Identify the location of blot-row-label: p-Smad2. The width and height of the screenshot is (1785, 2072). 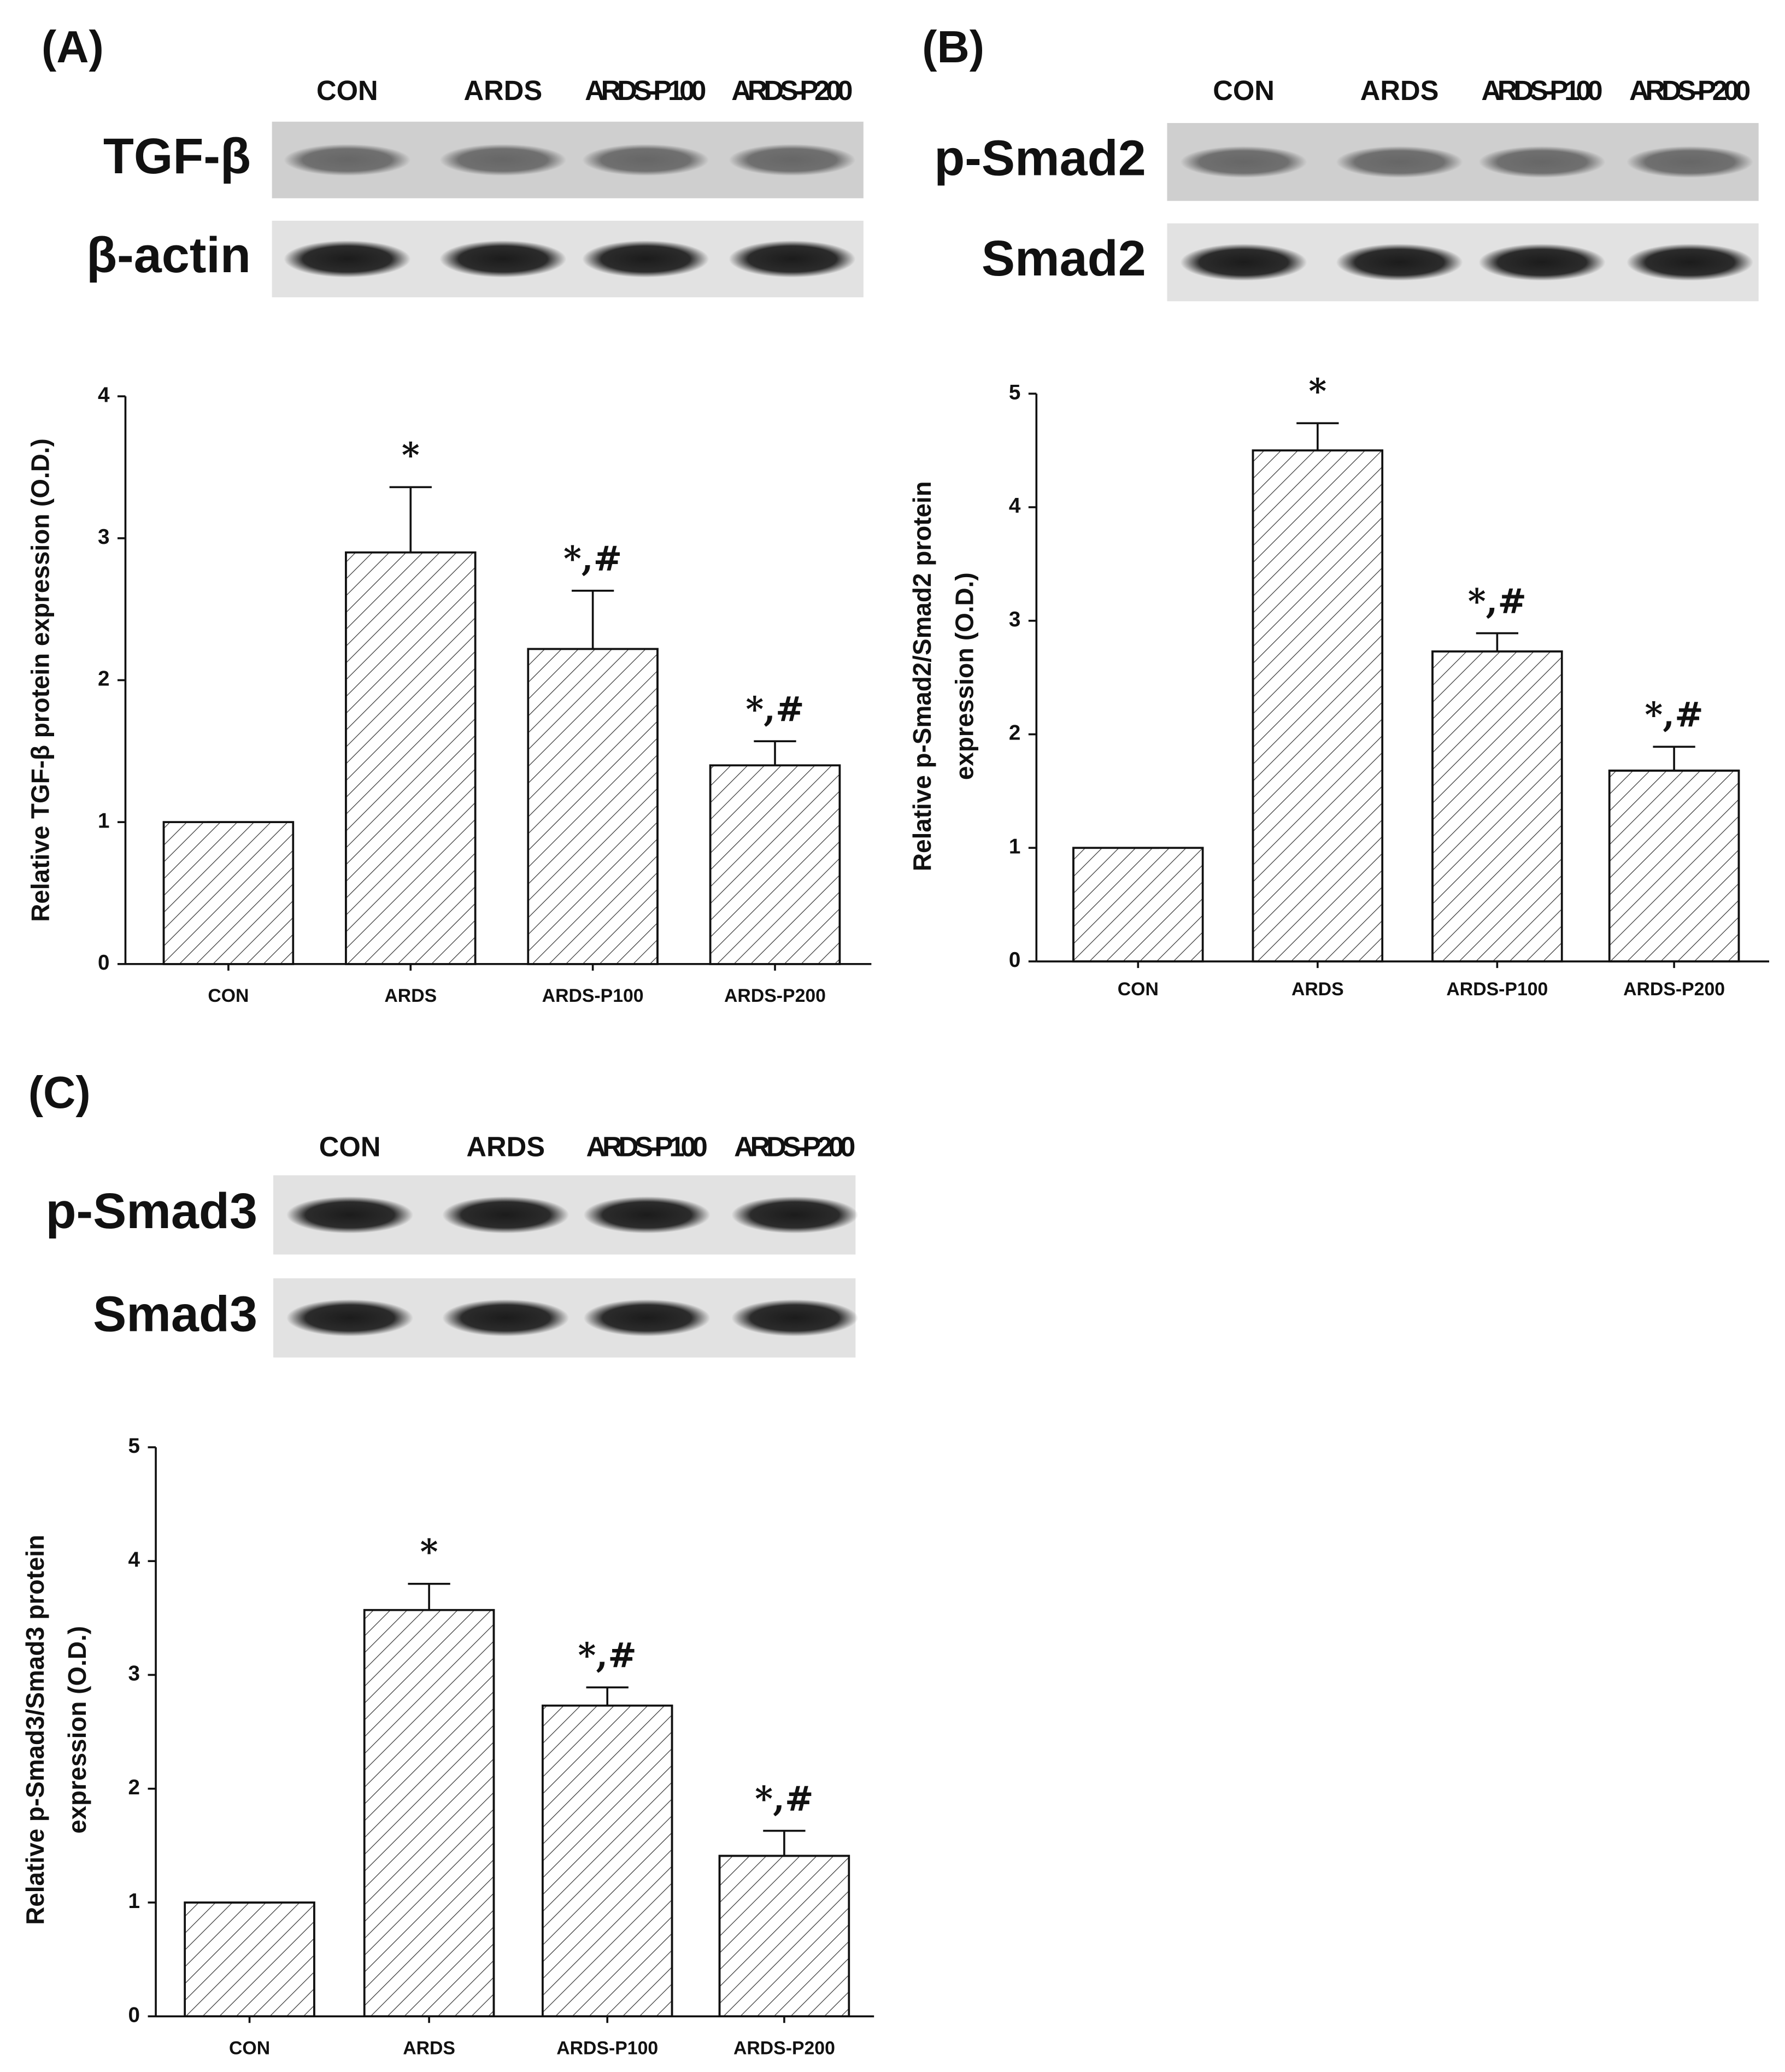
(1040, 158).